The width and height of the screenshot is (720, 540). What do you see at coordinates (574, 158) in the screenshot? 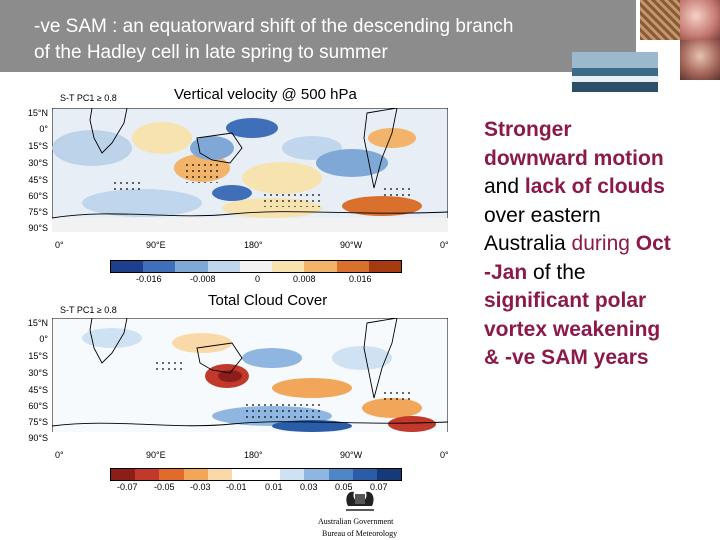
I see `side-line-2: downward motion` at bounding box center [574, 158].